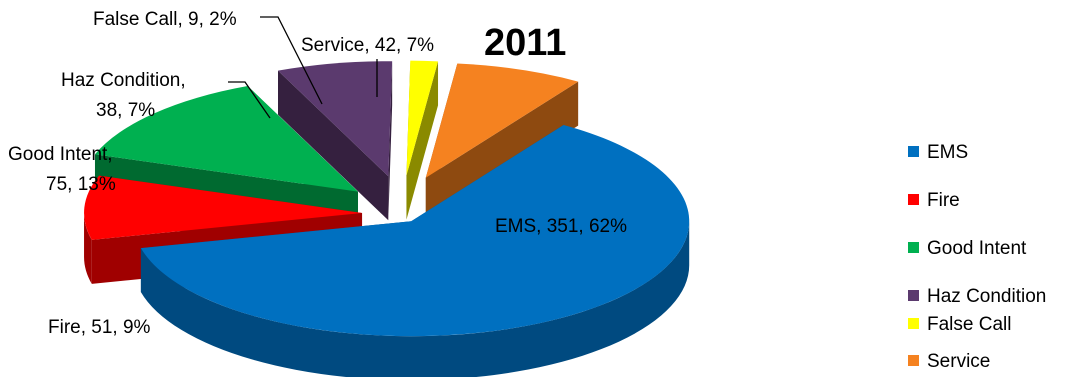 This screenshot has width=1086, height=377. What do you see at coordinates (249, 100) in the screenshot?
I see `leader-haz-condition` at bounding box center [249, 100].